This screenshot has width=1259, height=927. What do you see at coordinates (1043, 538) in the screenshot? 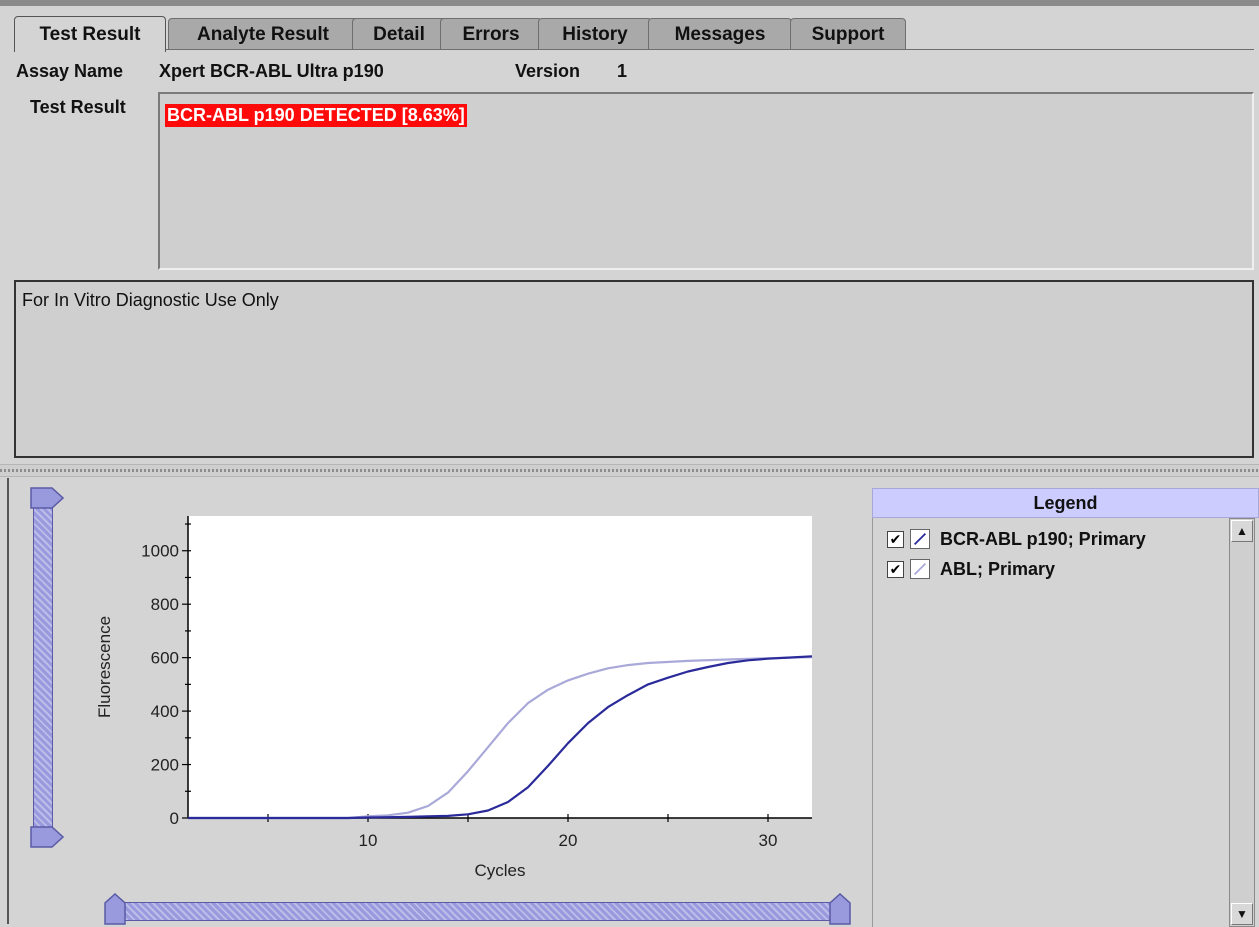
I see `legend-label: BCR-ABL p190; Primary` at bounding box center [1043, 538].